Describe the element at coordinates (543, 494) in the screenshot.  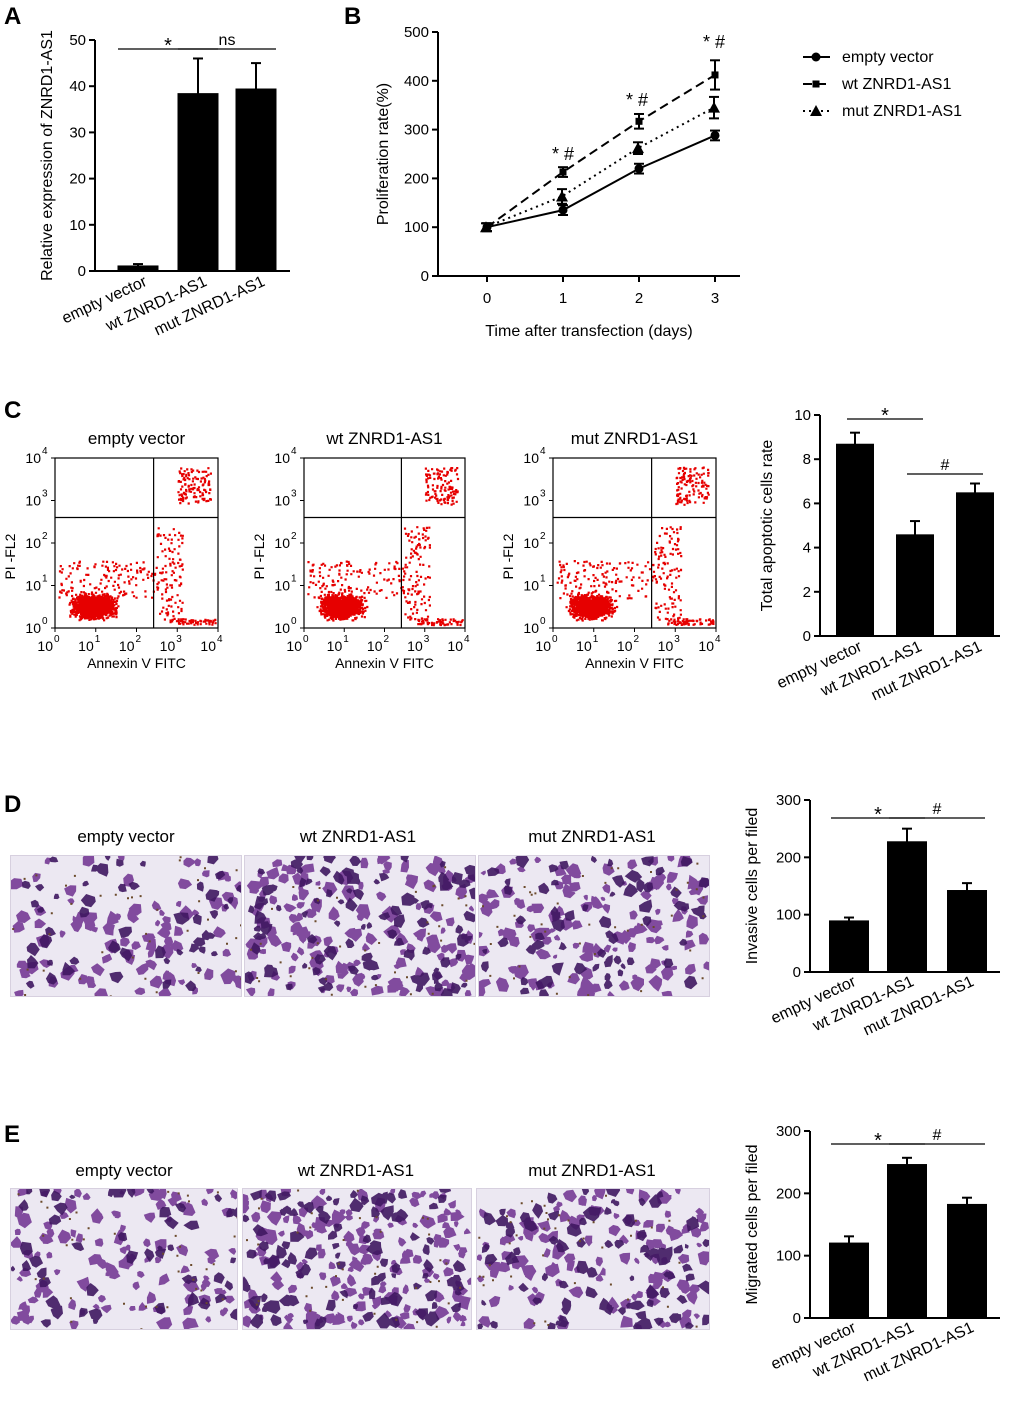
I see `flow-y-tick-exponent: 3` at that location.